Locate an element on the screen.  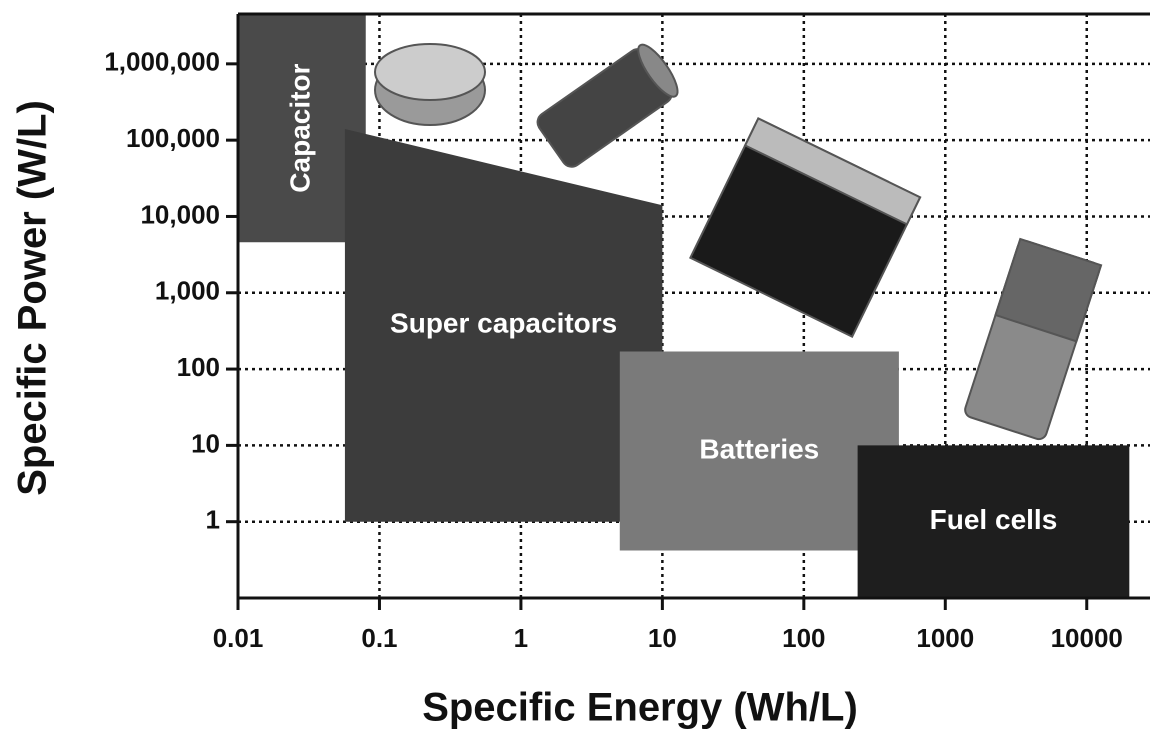
y-tick-label: 1,000,000 is located at coordinates (162, 62).